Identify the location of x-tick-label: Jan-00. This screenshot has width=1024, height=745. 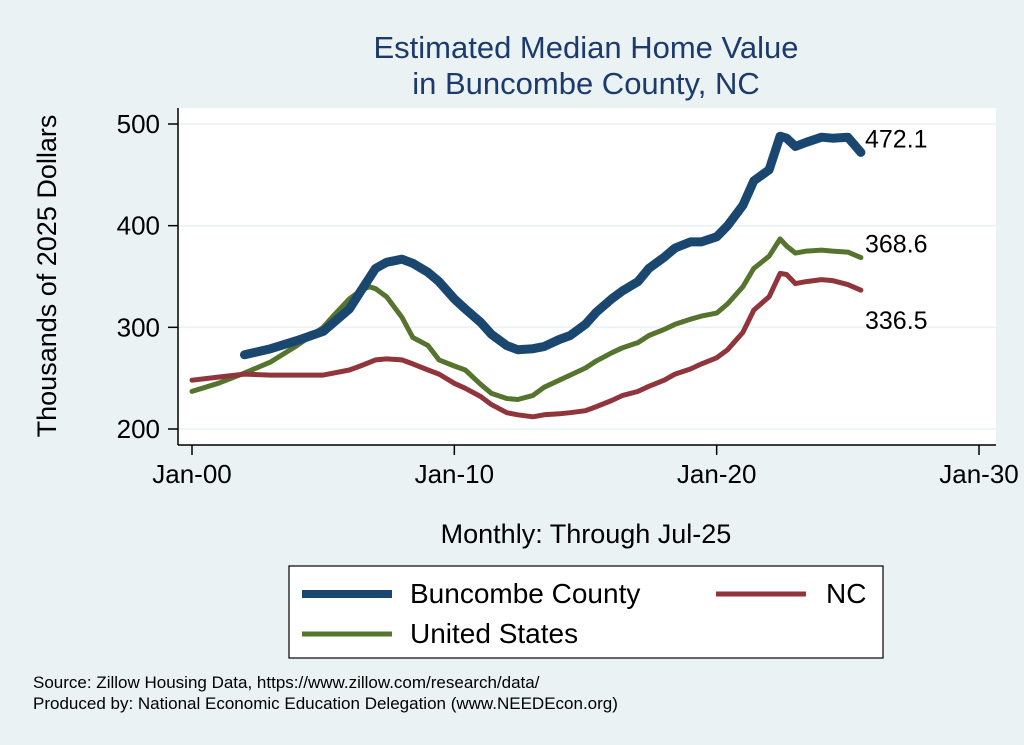
(192, 474).